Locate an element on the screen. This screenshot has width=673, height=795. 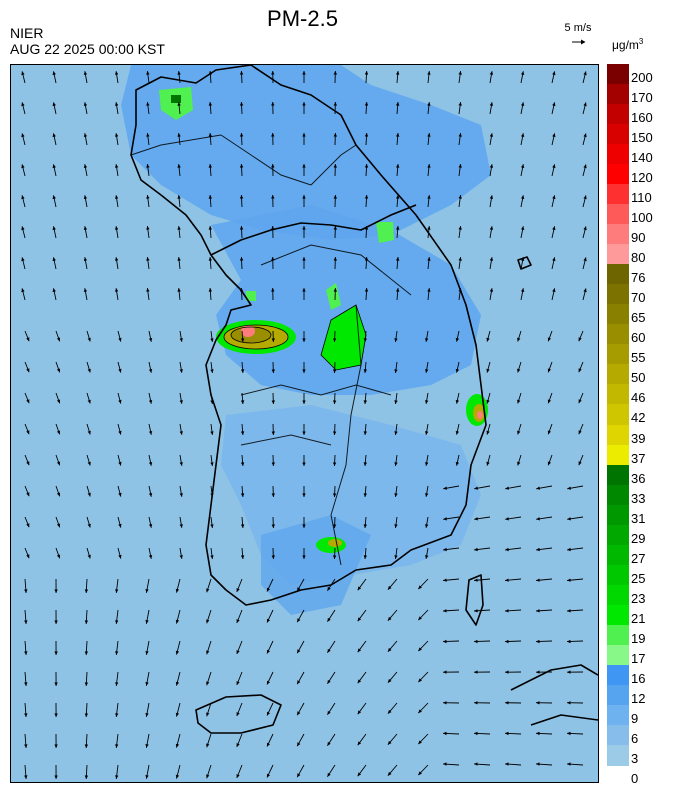
unit-exponent: 3 is located at coordinates (641, 41).